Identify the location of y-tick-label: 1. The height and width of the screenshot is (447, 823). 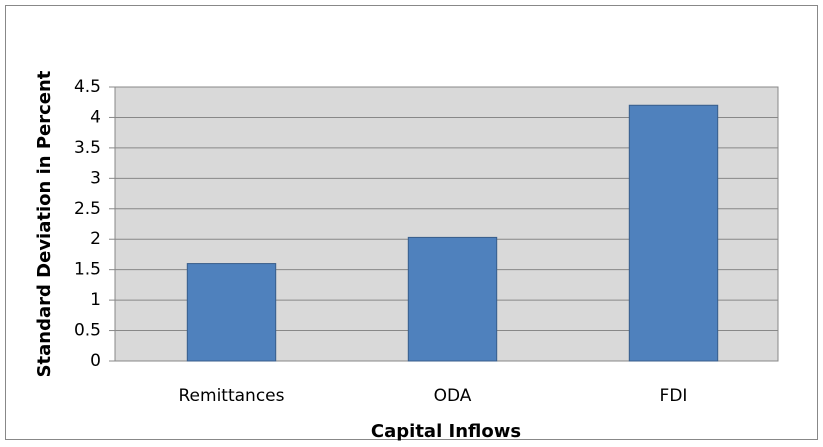
(95, 300).